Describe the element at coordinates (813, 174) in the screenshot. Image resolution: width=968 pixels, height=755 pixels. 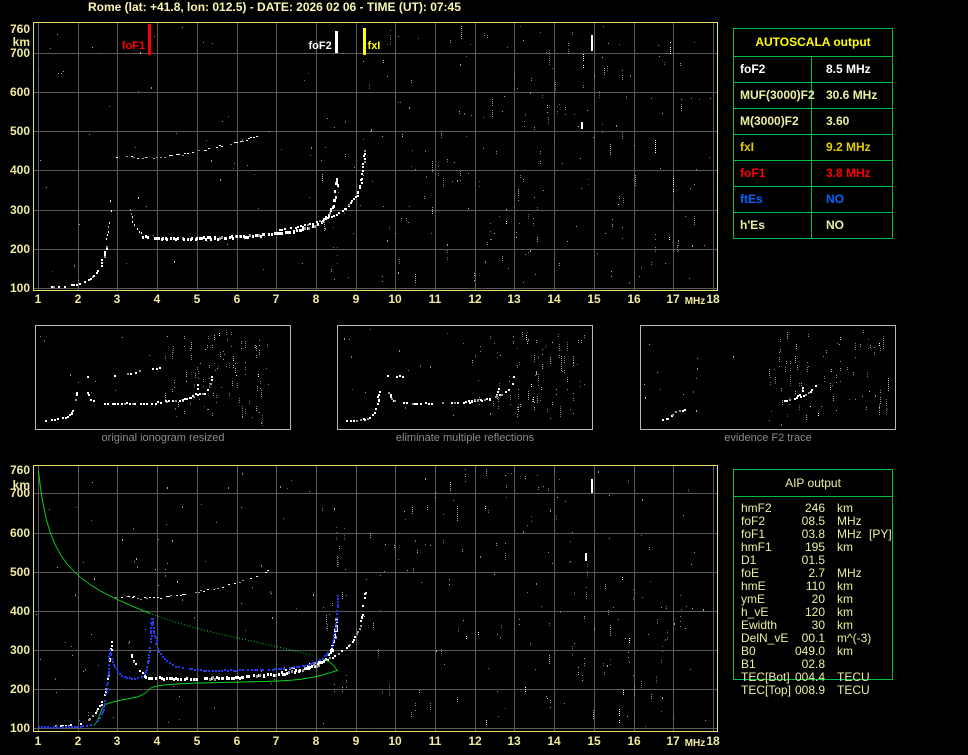
I see `autoscala-row-foF1: foF1 3.8 MHz` at that location.